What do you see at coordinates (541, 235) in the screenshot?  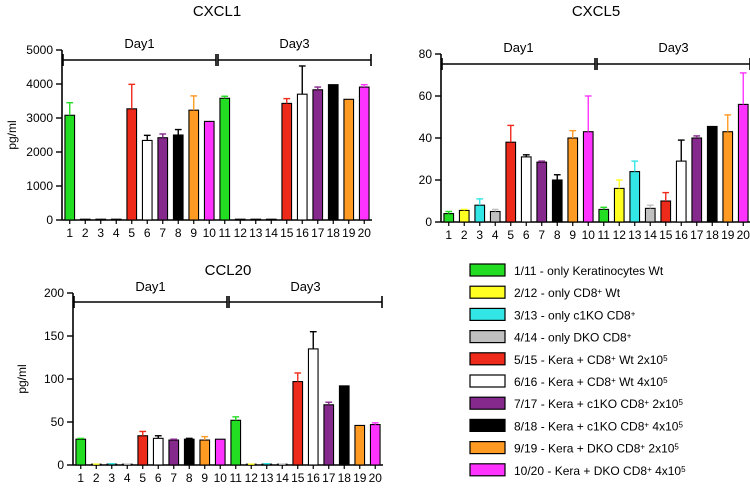 I see `x-tick-label: 7` at bounding box center [541, 235].